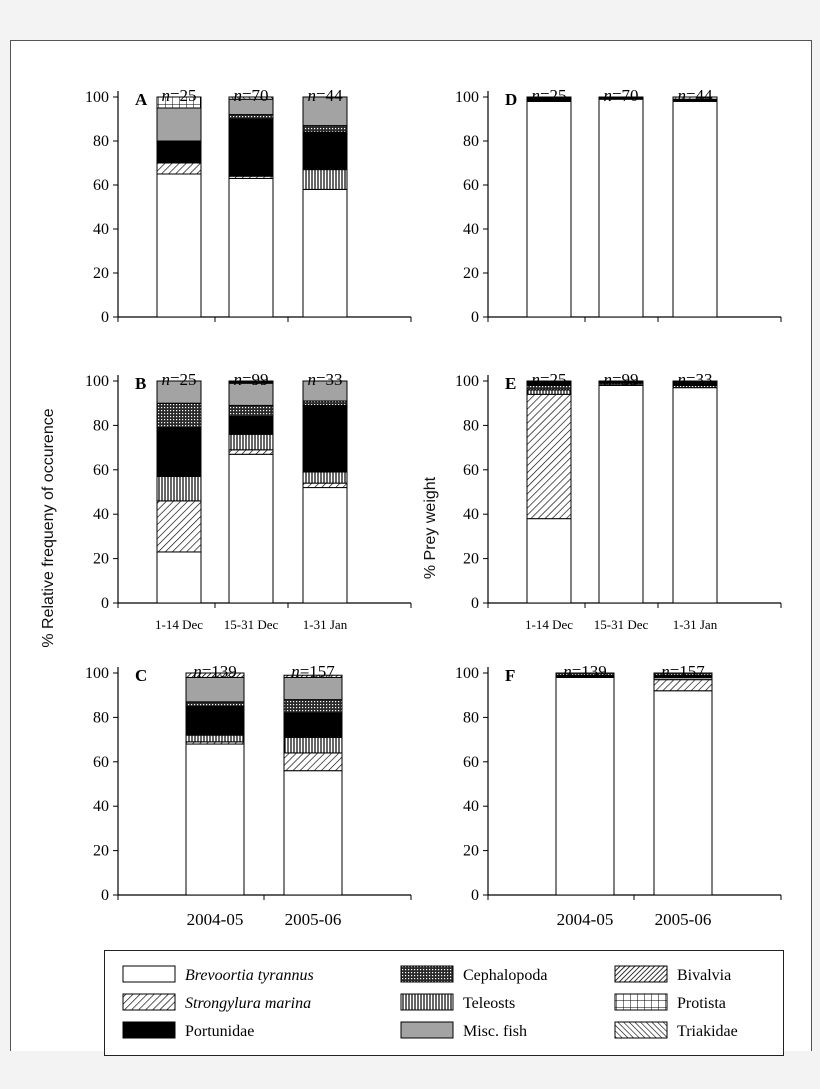 The height and width of the screenshot is (1089, 820). I want to click on panel-letter: D, so click(511, 99).